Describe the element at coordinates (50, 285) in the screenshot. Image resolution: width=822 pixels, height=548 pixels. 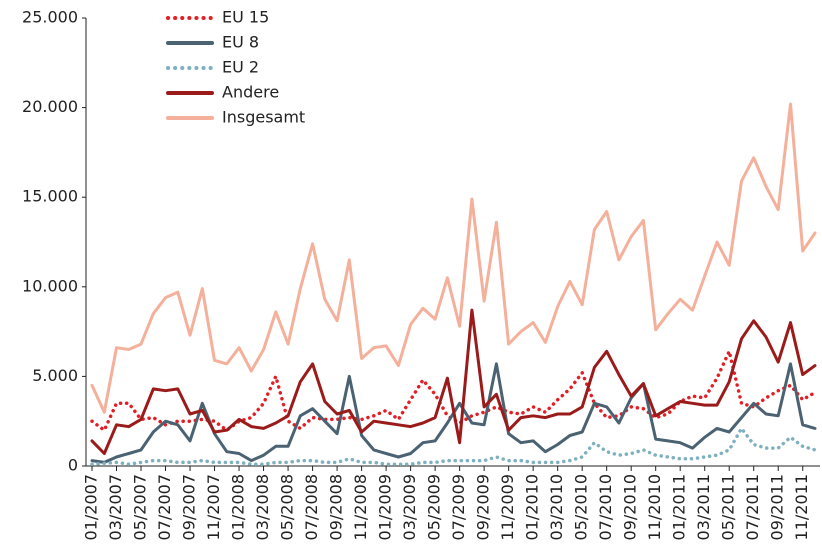
I see `y-tick-label: 10.000` at that location.